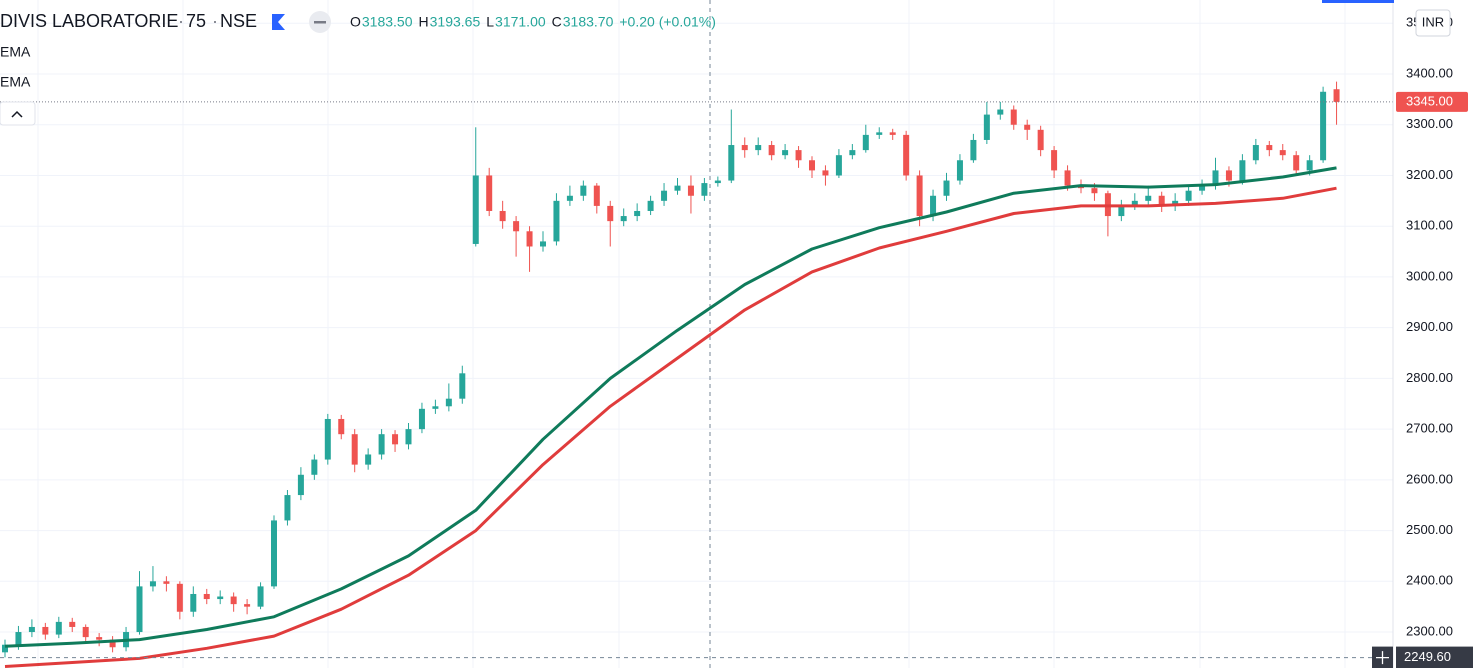 The height and width of the screenshot is (668, 1473). What do you see at coordinates (1433, 23) in the screenshot?
I see `currency-button` at bounding box center [1433, 23].